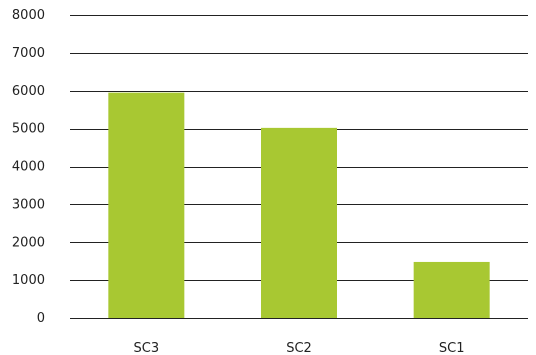 The height and width of the screenshot is (355, 536). What do you see at coordinates (28, 280) in the screenshot?
I see `y-tick-label-1000: 1000` at bounding box center [28, 280].